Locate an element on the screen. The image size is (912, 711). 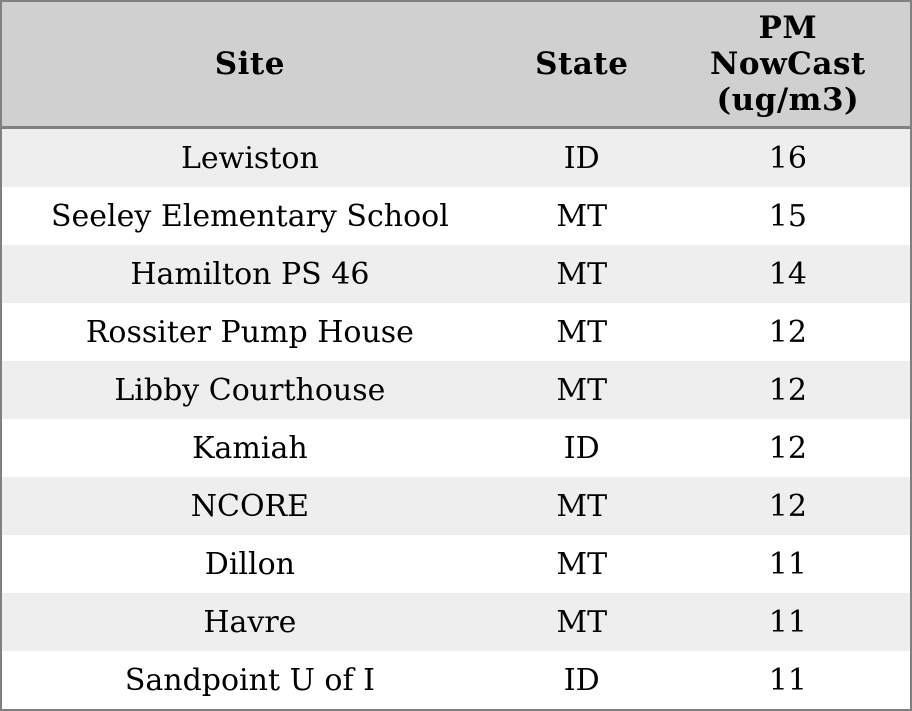
column-header-pm-nowcast: PM NowCast (ug/m3) is located at coordinates (787, 64).